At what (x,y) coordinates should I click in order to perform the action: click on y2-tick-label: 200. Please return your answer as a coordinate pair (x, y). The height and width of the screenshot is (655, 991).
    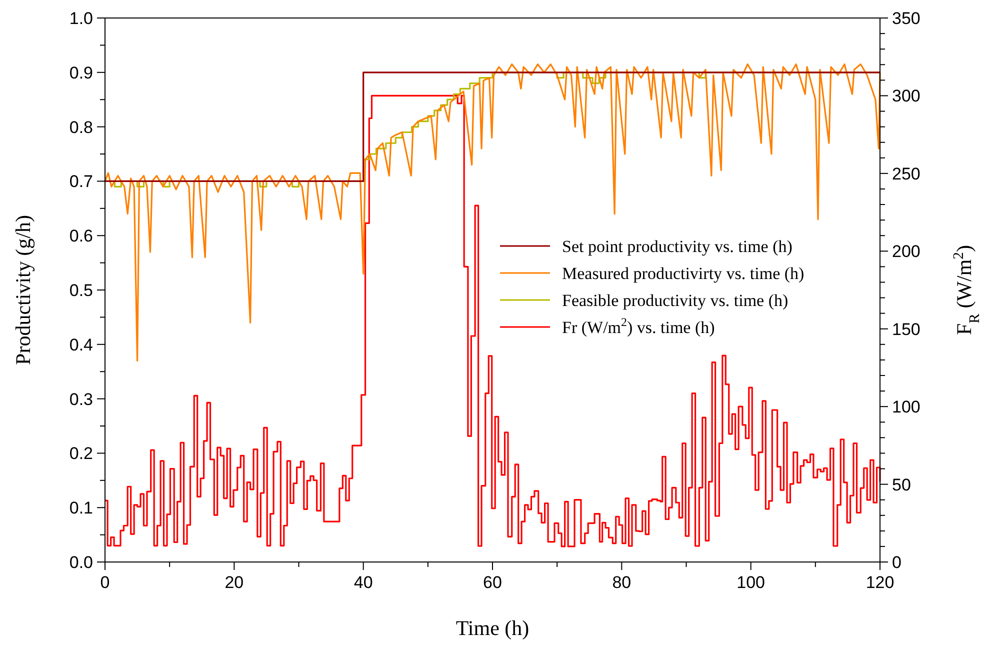
    Looking at the image, I should click on (906, 252).